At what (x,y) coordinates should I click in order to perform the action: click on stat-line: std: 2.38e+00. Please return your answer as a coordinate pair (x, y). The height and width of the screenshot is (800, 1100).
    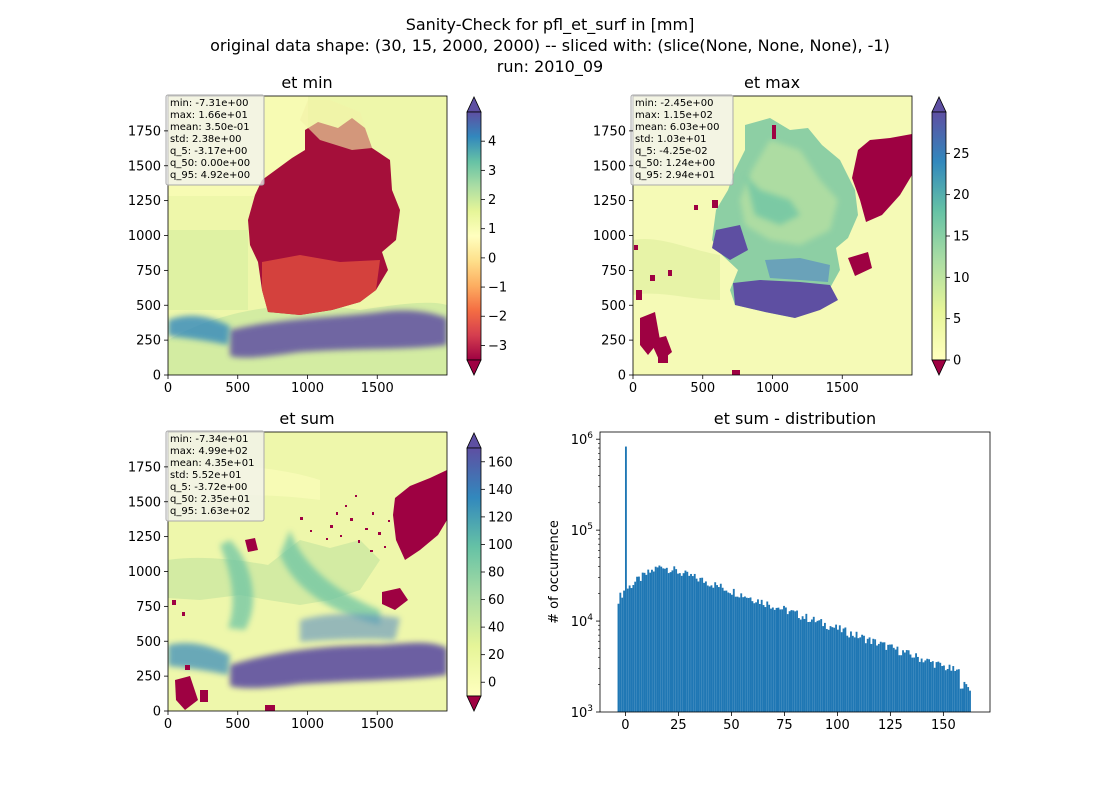
    Looking at the image, I should click on (206, 139).